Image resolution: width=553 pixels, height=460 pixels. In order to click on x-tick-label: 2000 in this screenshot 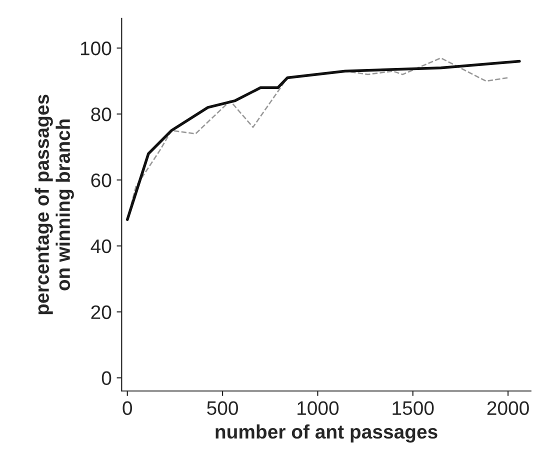, I will do `click(508, 408)`.